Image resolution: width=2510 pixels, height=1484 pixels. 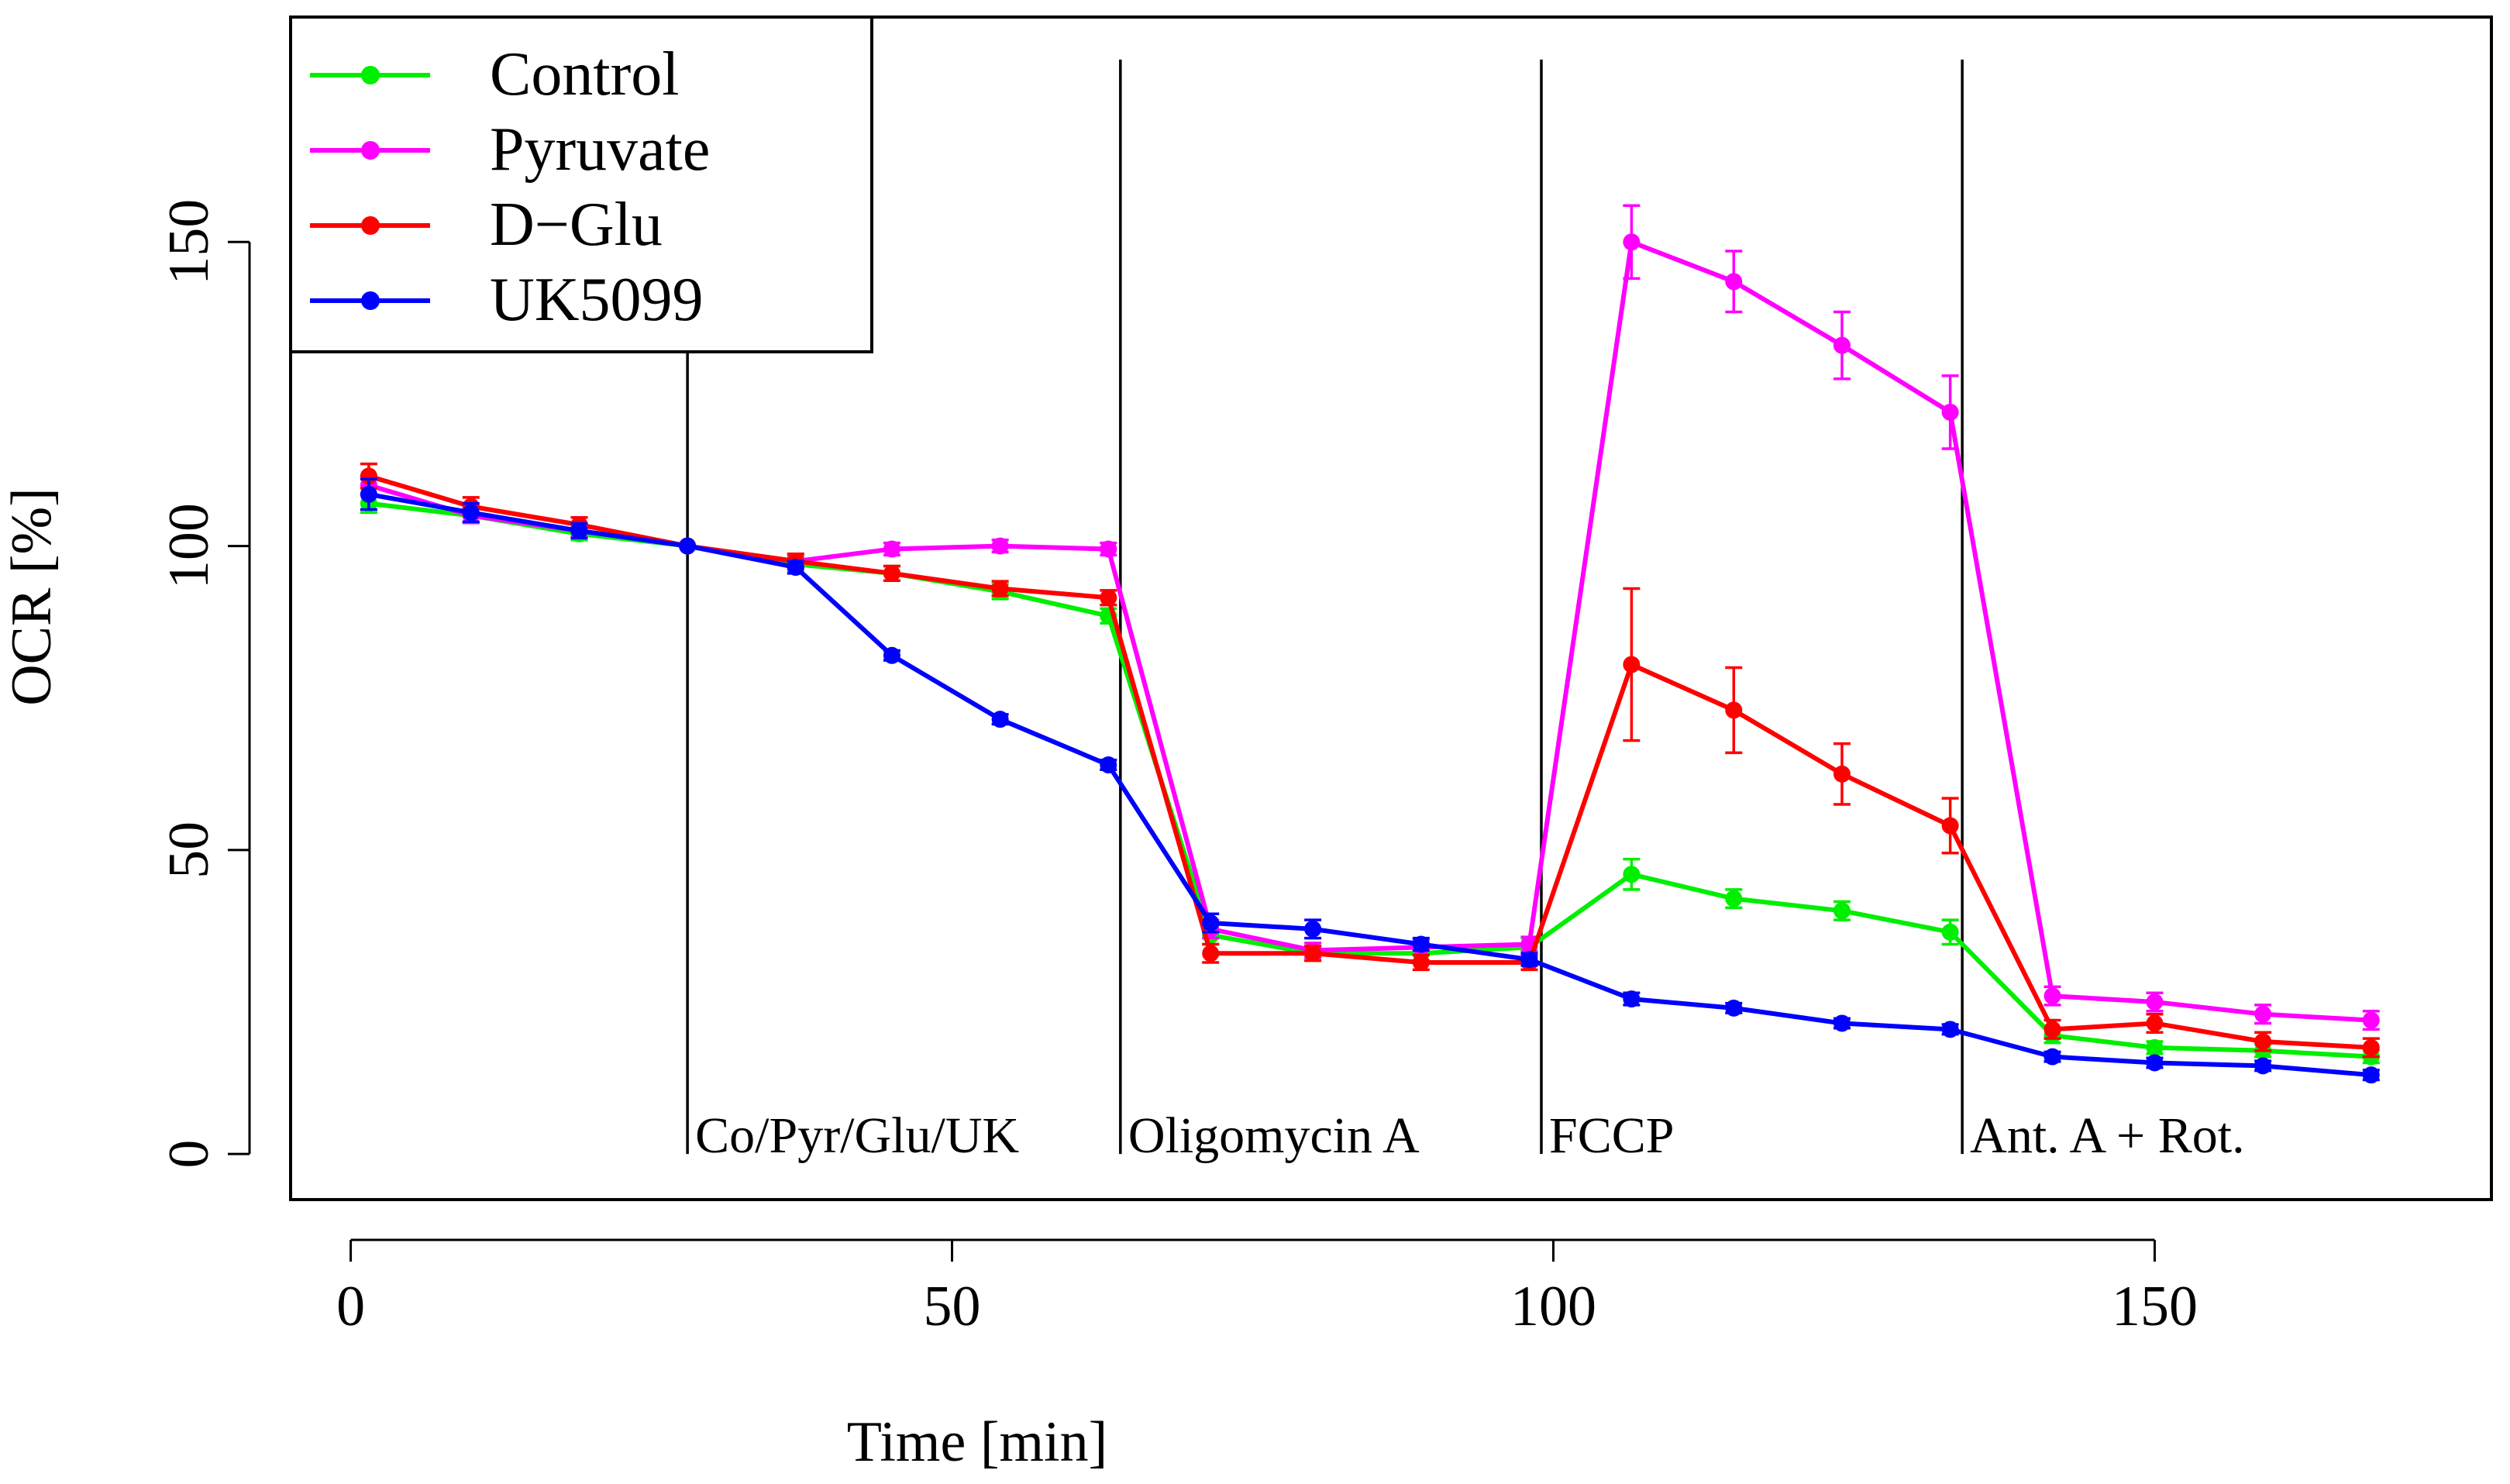 I want to click on x-tick-label: 50, so click(x=952, y=1306).